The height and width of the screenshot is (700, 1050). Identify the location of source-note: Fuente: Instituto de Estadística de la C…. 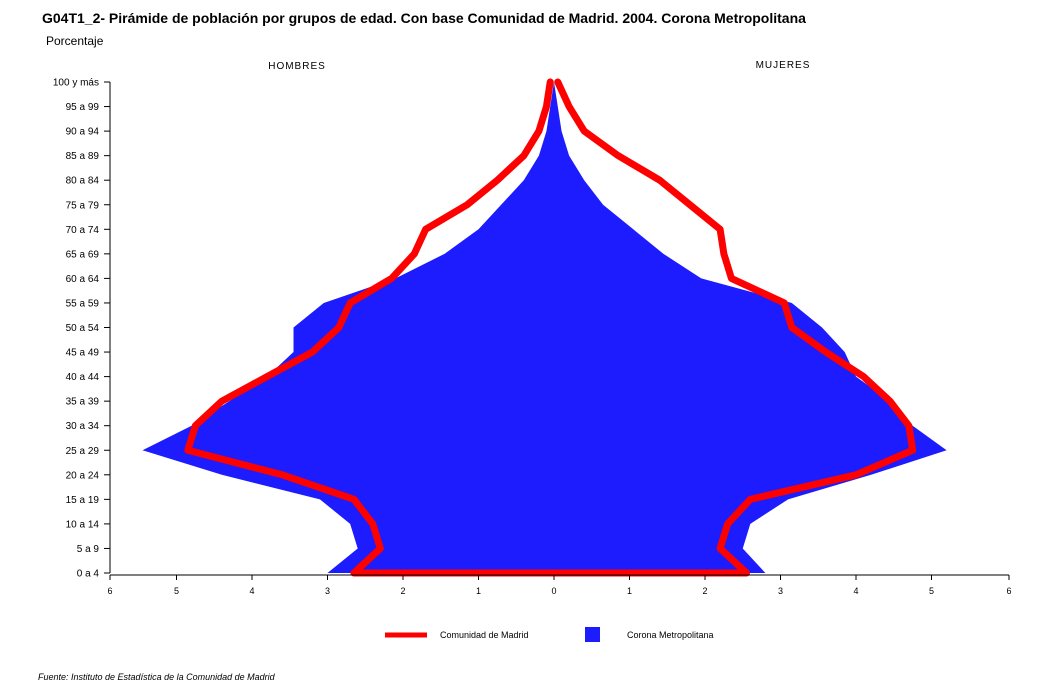
(156, 677).